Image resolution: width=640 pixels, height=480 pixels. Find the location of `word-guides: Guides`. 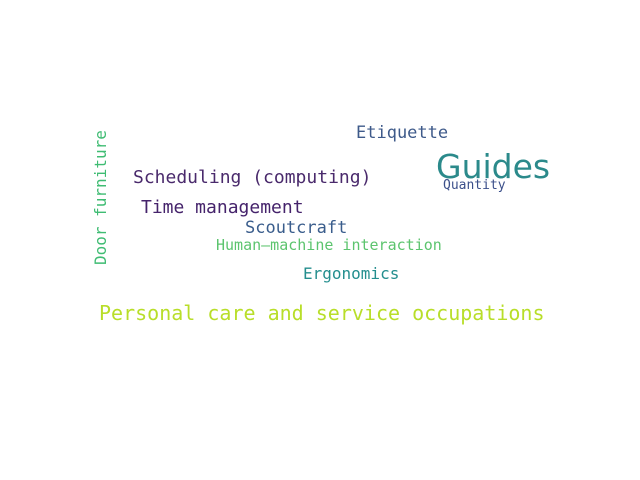

word-guides: Guides is located at coordinates (493, 166).